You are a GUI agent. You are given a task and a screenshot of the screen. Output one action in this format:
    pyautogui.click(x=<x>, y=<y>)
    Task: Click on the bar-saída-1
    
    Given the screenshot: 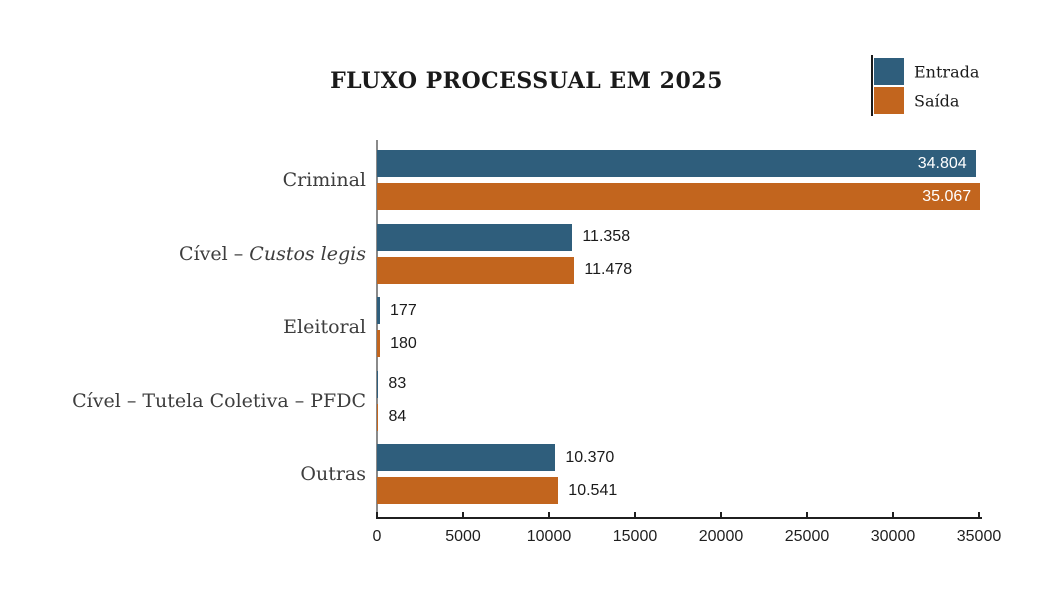 What is the action you would take?
    pyautogui.click(x=476, y=270)
    